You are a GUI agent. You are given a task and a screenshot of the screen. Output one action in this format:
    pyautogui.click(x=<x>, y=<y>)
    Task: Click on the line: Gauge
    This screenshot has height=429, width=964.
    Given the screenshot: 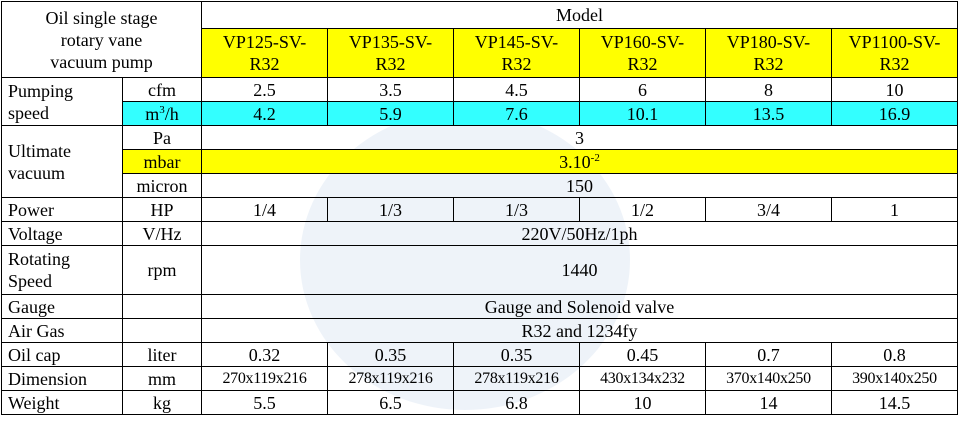 What is the action you would take?
    pyautogui.click(x=63, y=307)
    